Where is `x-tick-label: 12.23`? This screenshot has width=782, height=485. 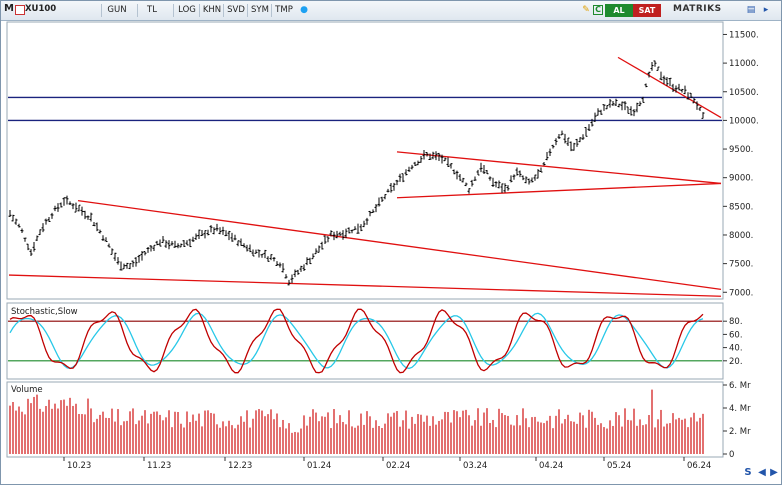
x-tick-label: 12.23 is located at coordinates (240, 466).